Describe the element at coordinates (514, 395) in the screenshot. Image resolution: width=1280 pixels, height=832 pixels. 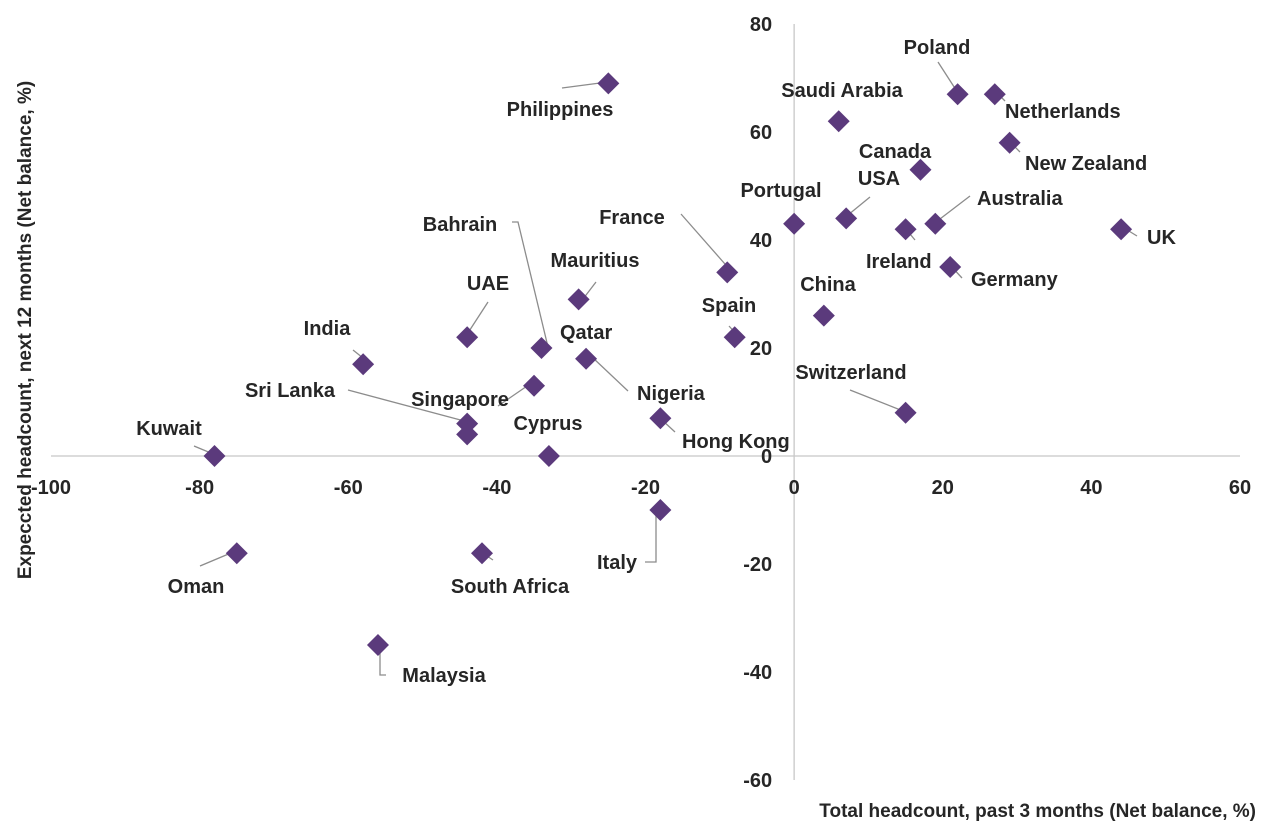
I see `leader-line-singapore` at that location.